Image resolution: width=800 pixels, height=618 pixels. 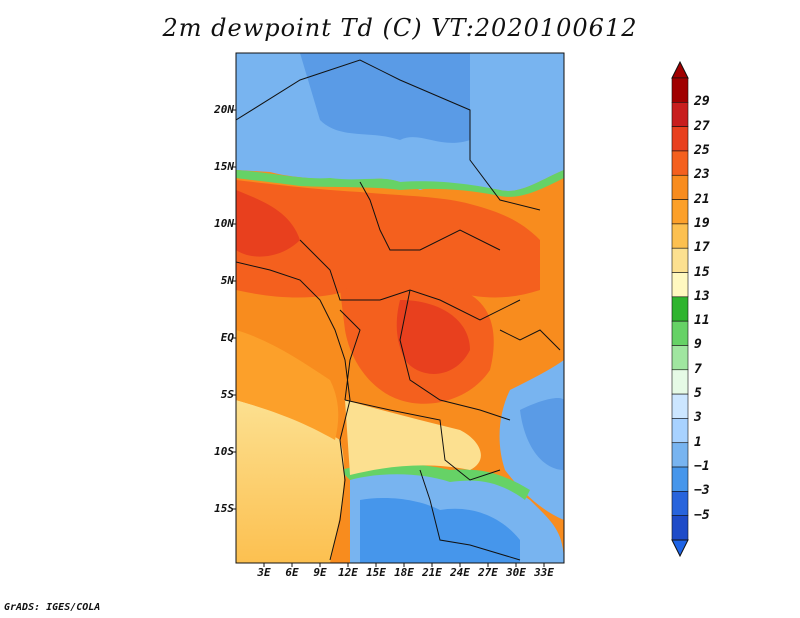 What do you see at coordinates (224, 109) in the screenshot?
I see `lat-label-20n: 20N` at bounding box center [224, 109].